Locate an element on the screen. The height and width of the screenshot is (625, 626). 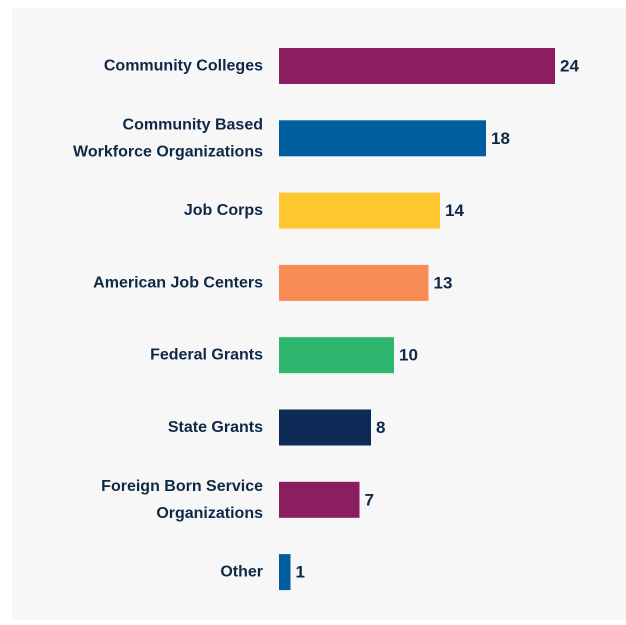
category-label-line: Workforce Organizations is located at coordinates (168, 151).